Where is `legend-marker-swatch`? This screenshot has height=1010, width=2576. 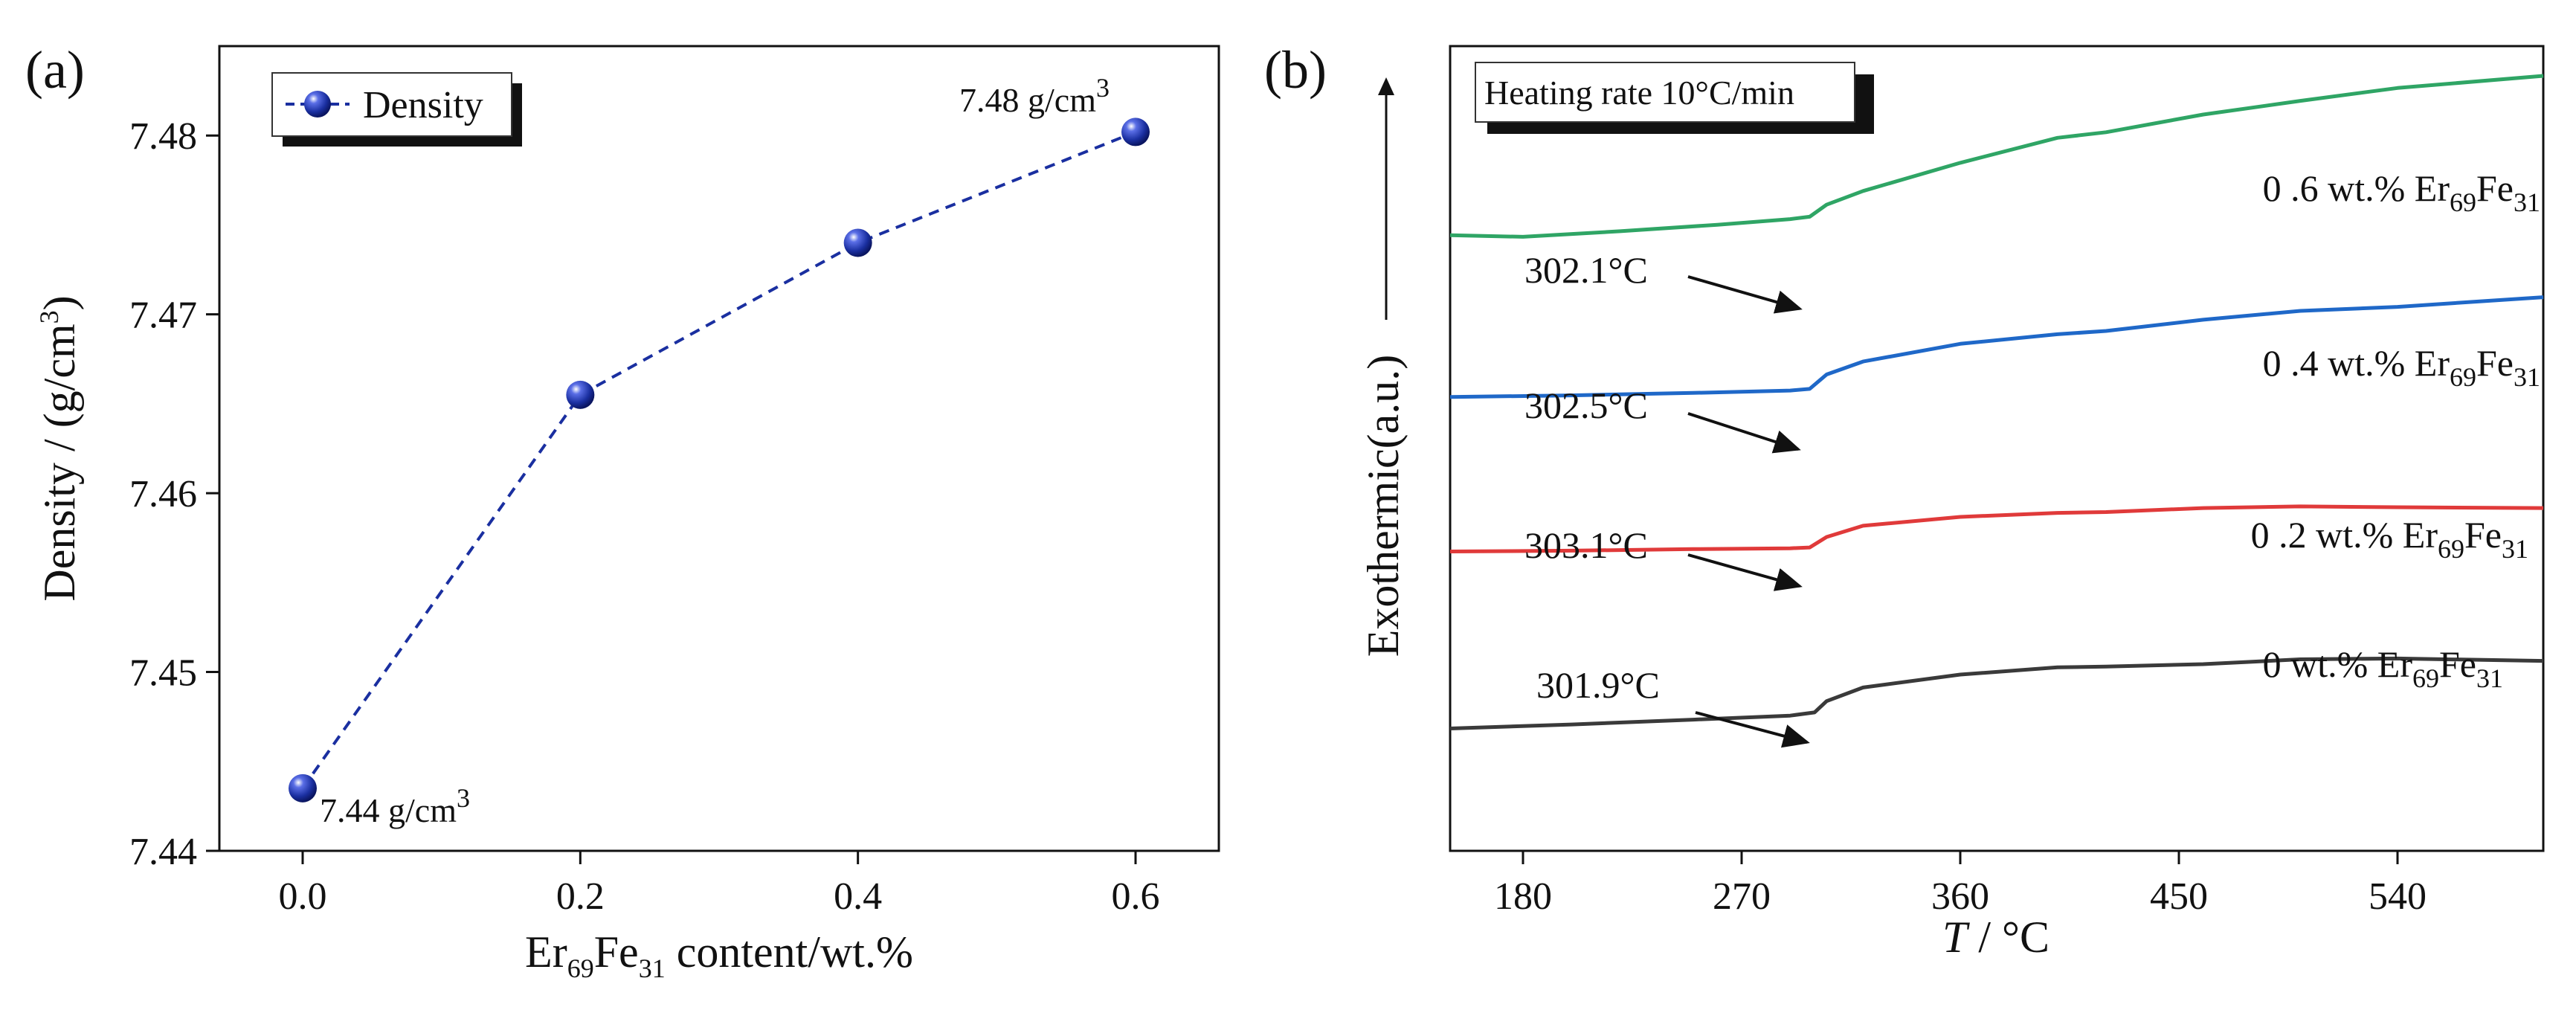
legend-marker-swatch is located at coordinates (317, 104).